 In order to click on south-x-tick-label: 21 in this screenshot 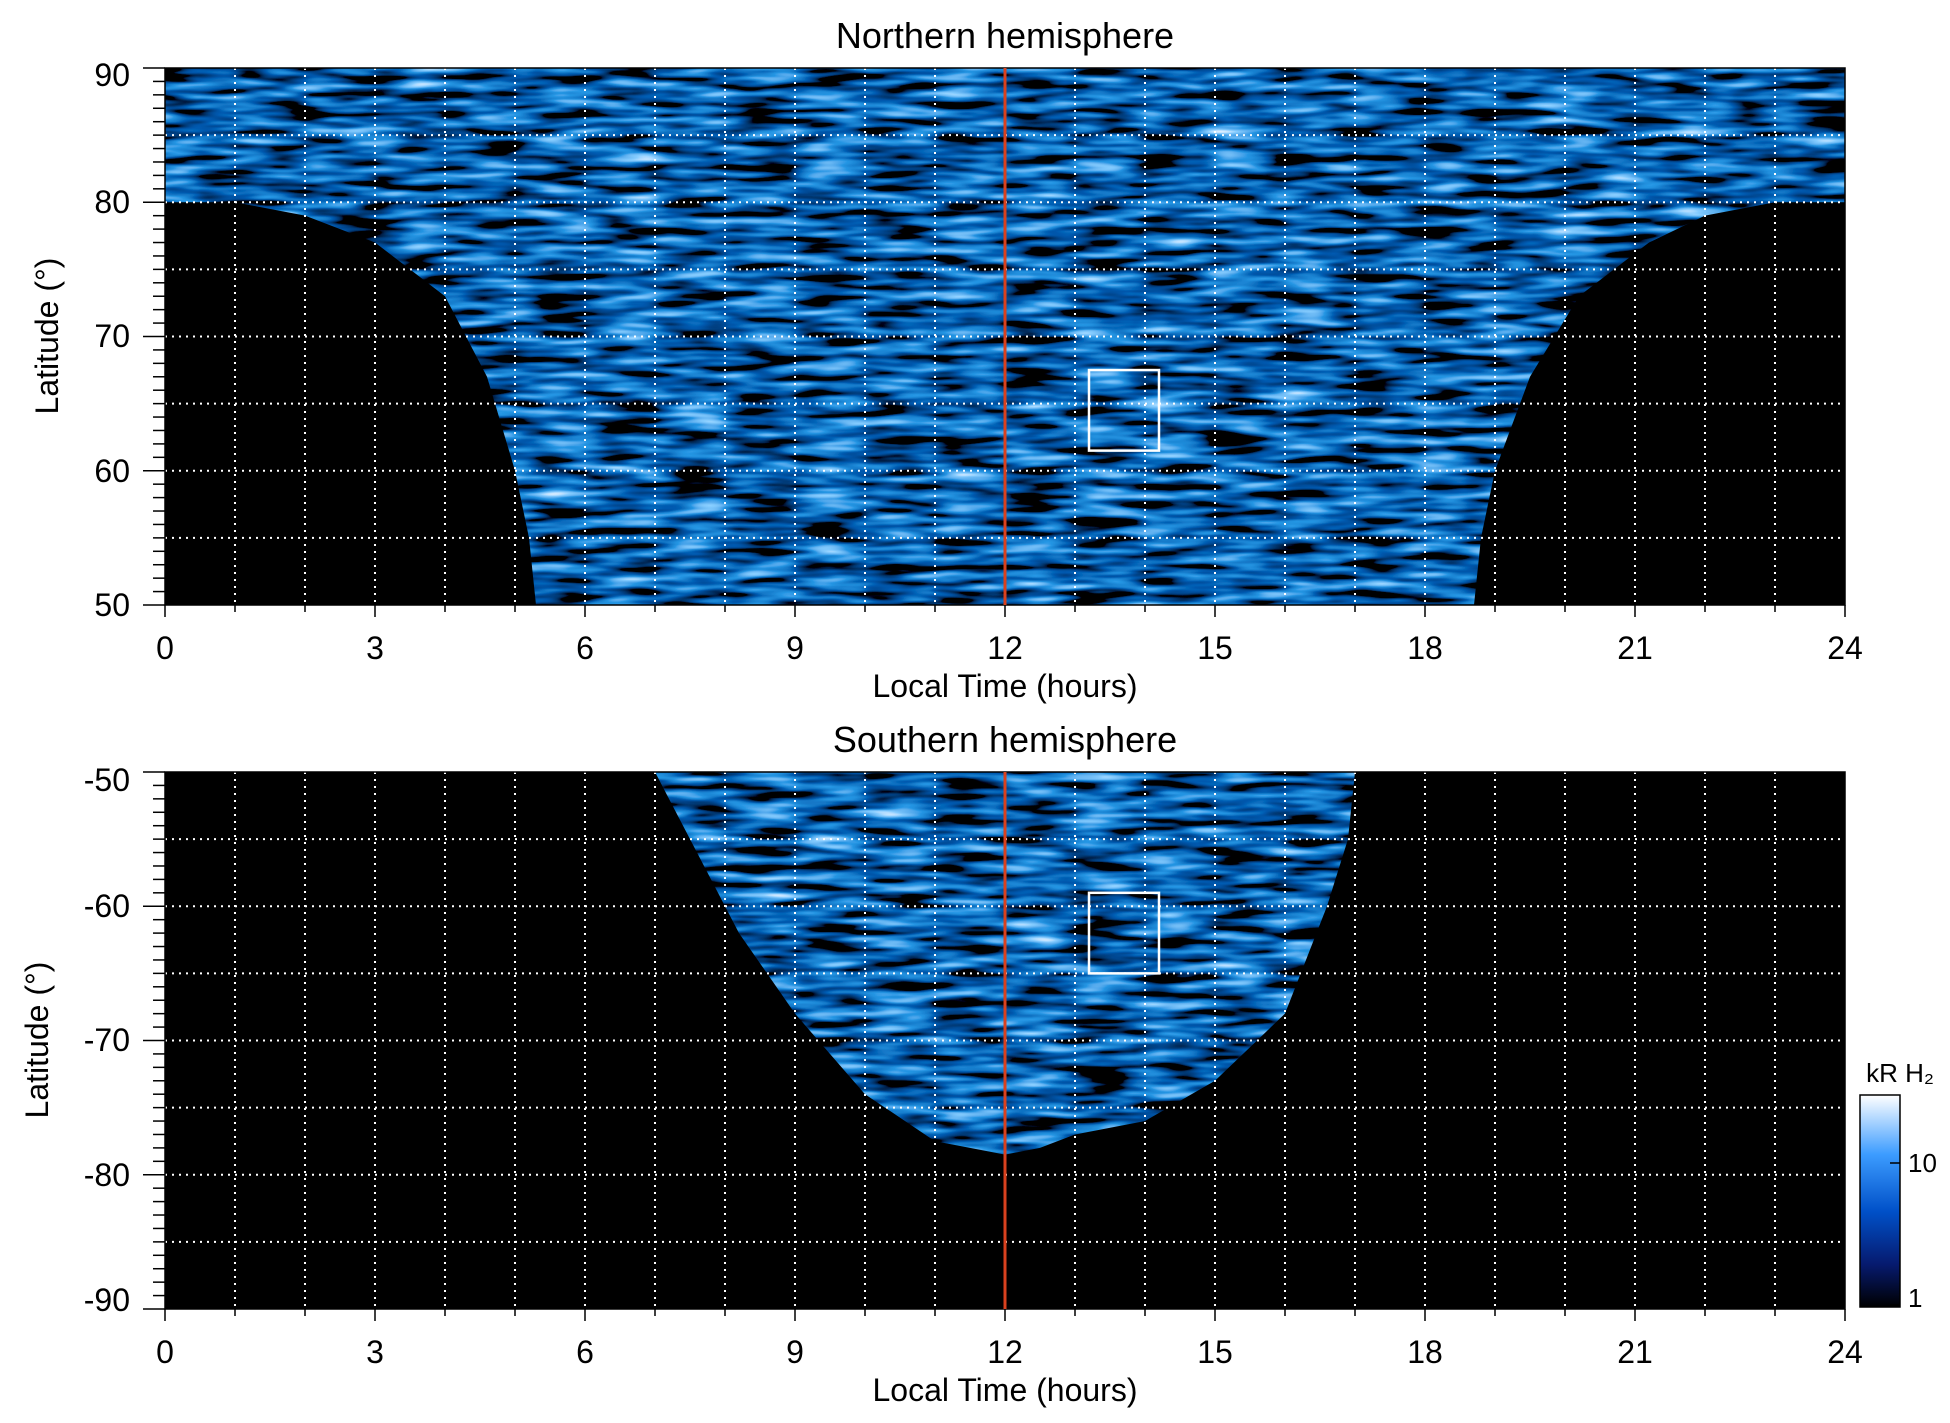, I will do `click(1635, 1352)`.